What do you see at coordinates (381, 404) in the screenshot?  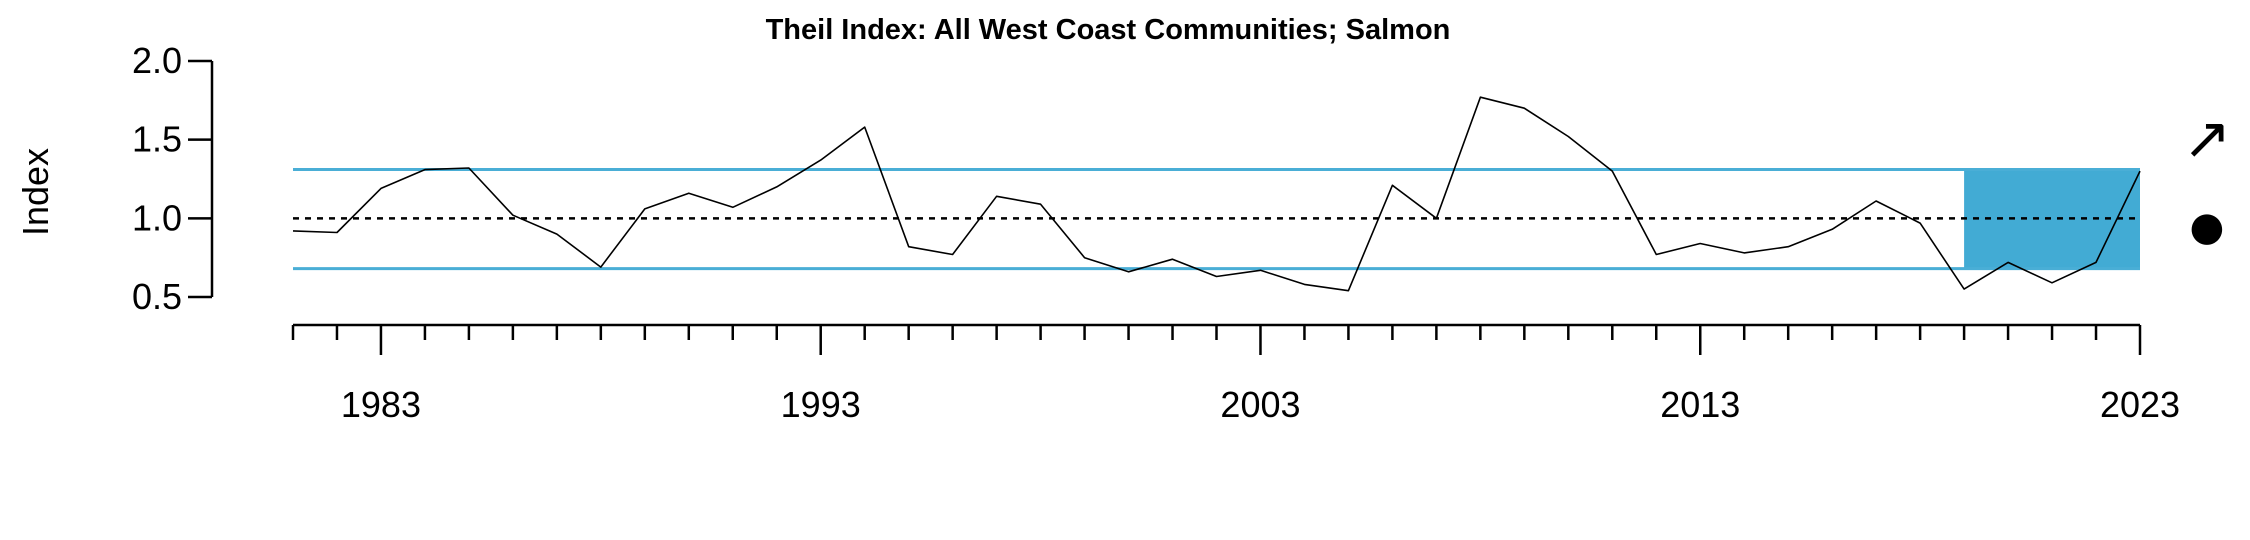 I see `x-tick-label: 1983` at bounding box center [381, 404].